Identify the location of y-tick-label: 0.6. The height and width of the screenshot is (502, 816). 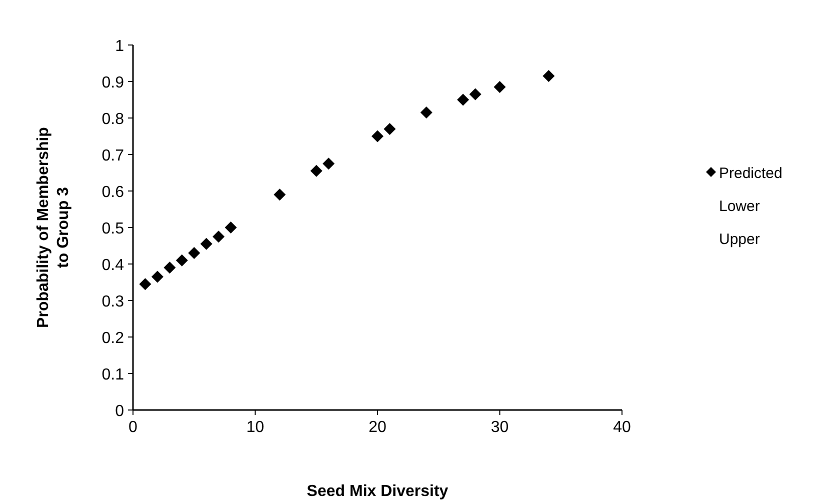
(113, 192).